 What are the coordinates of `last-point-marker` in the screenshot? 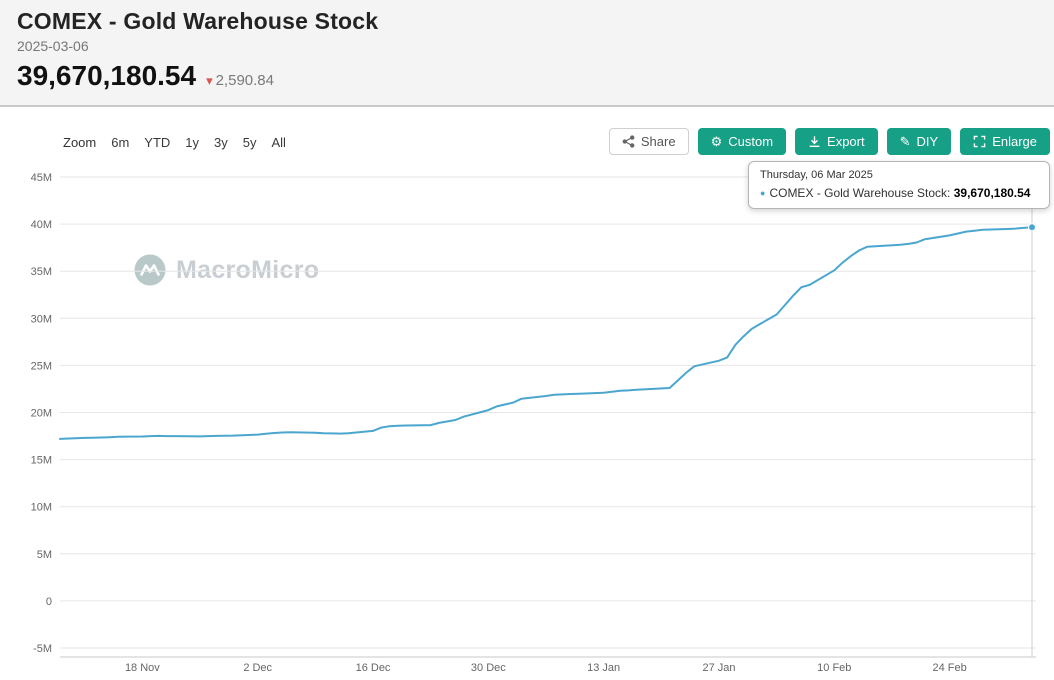 It's located at (1032, 227).